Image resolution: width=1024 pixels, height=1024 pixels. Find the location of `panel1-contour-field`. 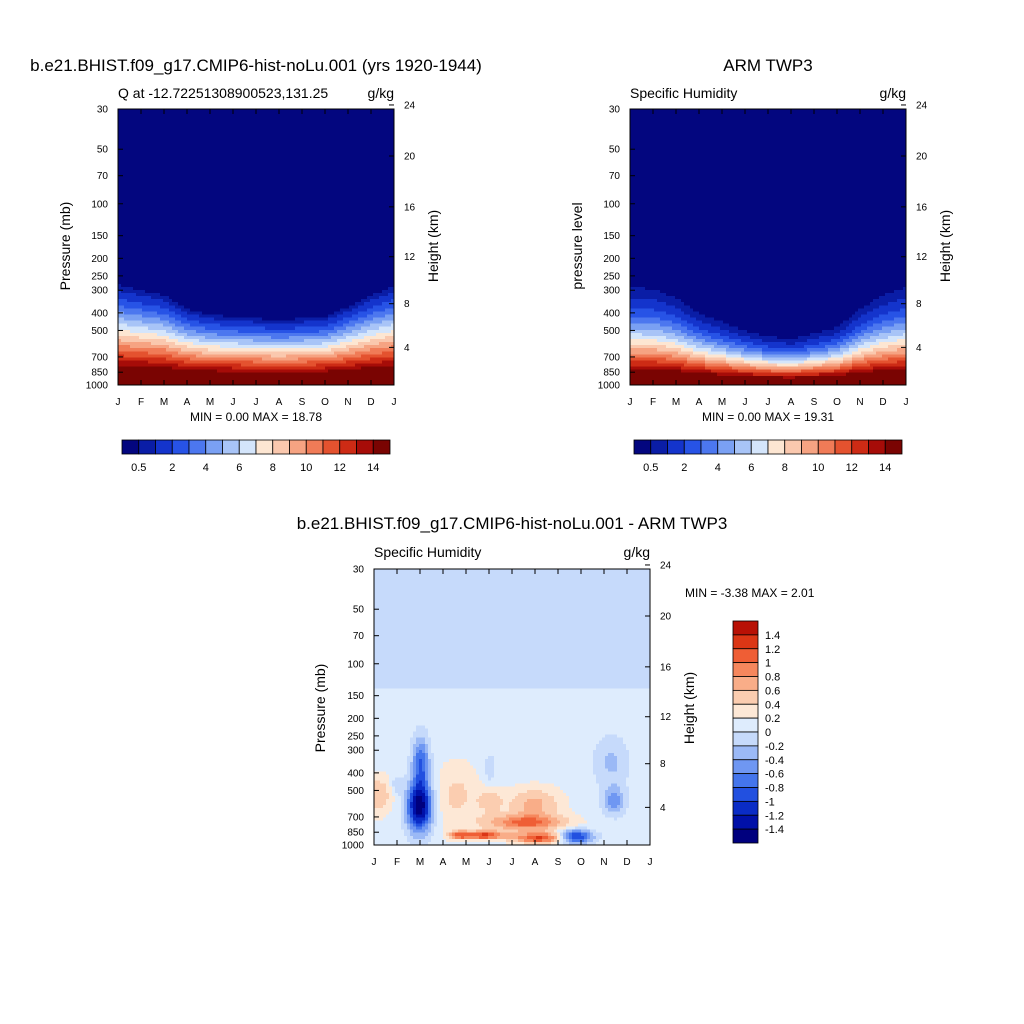

panel1-contour-field is located at coordinates (256, 247).